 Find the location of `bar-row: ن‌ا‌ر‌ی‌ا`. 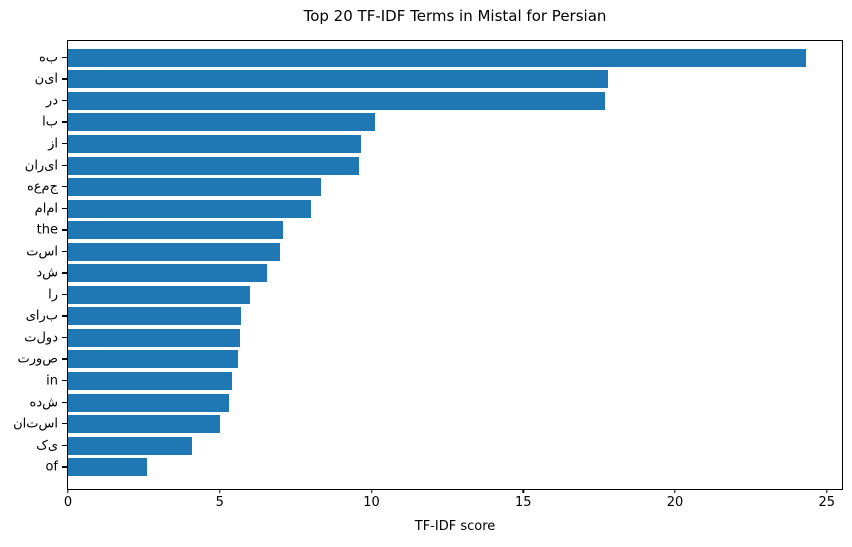

bar-row: ن‌ا‌ر‌ی‌ا is located at coordinates (433, 166).